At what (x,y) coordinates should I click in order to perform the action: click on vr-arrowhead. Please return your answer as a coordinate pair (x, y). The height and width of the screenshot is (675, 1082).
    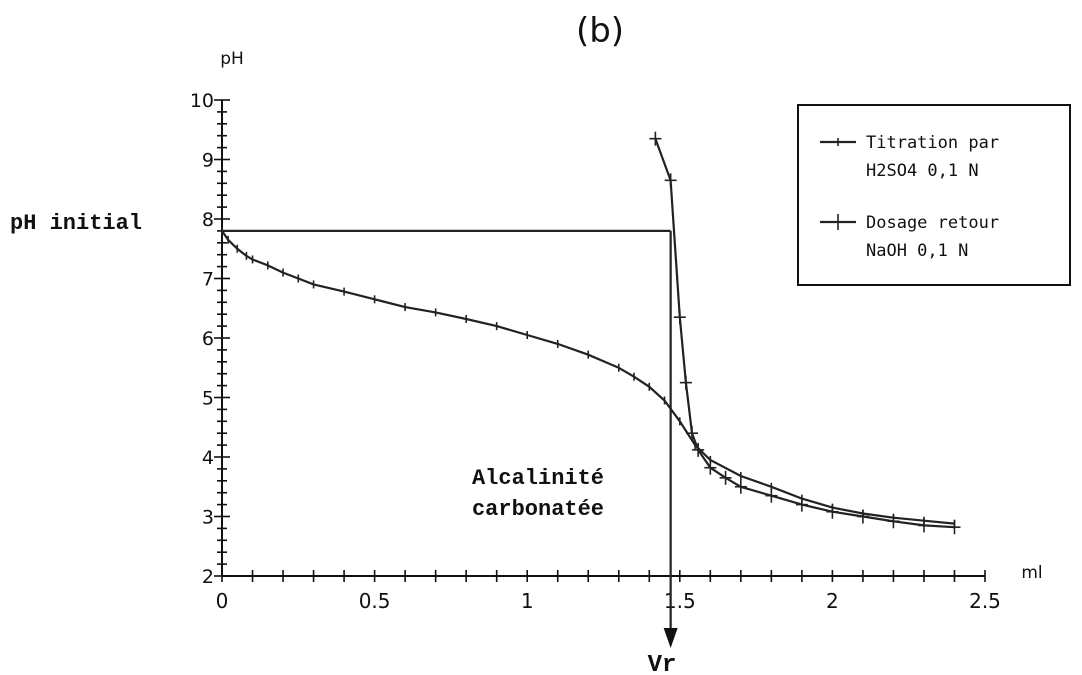
    Looking at the image, I should click on (670, 638).